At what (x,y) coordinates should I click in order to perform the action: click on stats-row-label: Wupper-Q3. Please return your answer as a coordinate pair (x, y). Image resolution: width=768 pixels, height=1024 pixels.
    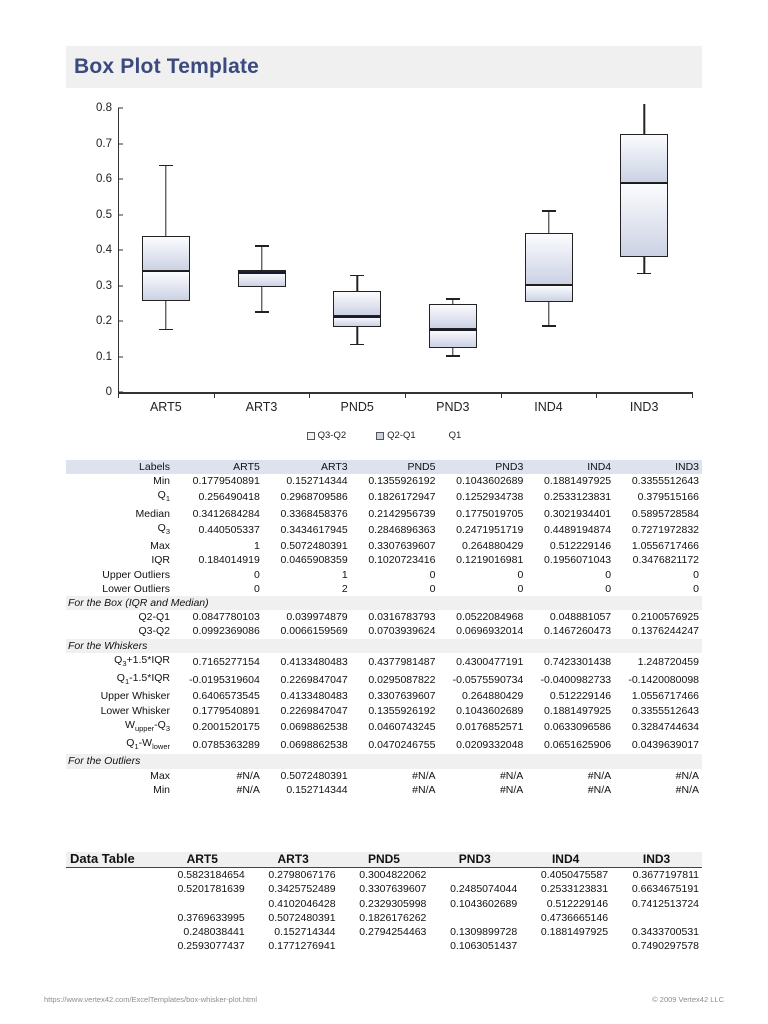
    Looking at the image, I should click on (147, 725).